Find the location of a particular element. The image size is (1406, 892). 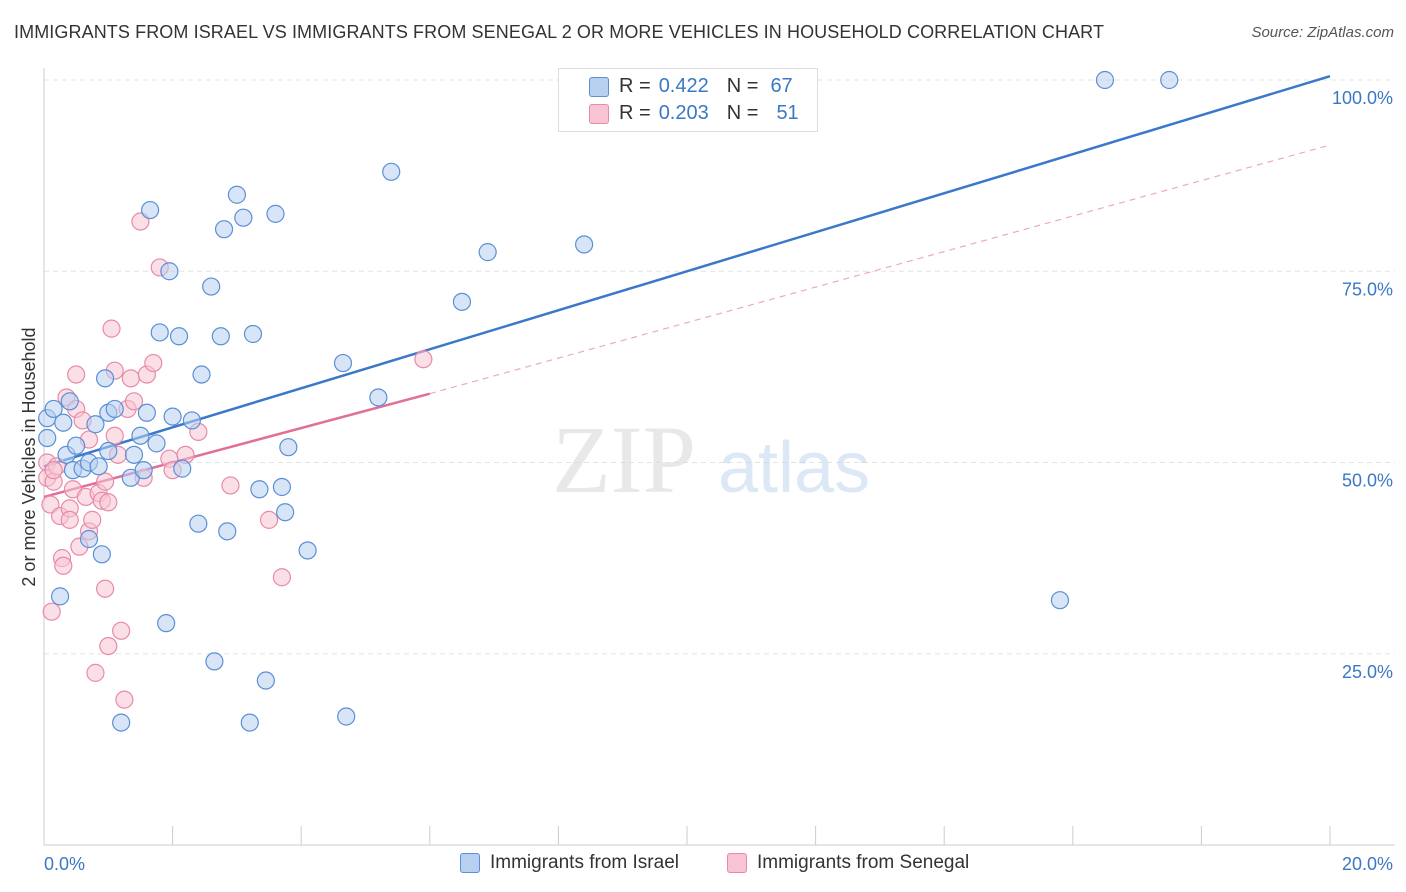

senegal-legend-swatch is located at coordinates (737, 863).